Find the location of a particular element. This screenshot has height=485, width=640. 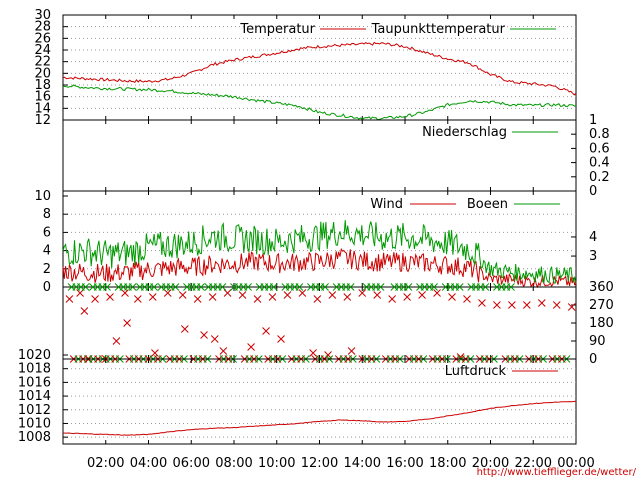

y-tick-label: 1012 is located at coordinates (34, 410).